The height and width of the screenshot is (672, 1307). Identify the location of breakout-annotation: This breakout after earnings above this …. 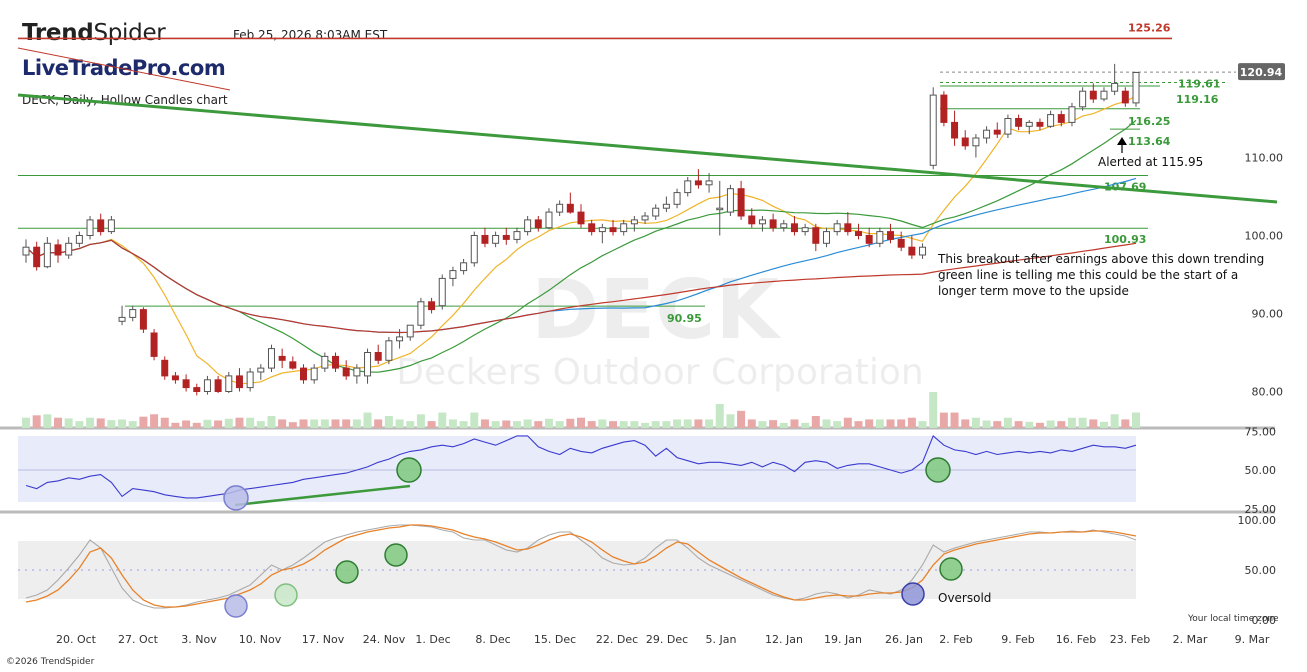
(1100, 275).